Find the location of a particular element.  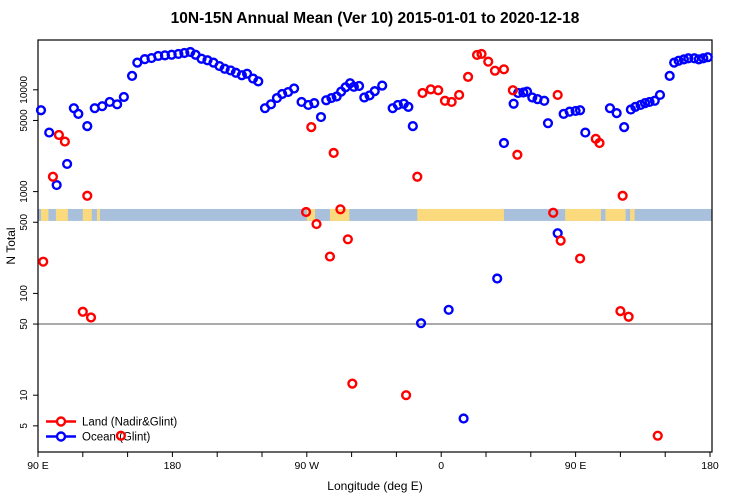

legend-marker is located at coordinates (61, 421).